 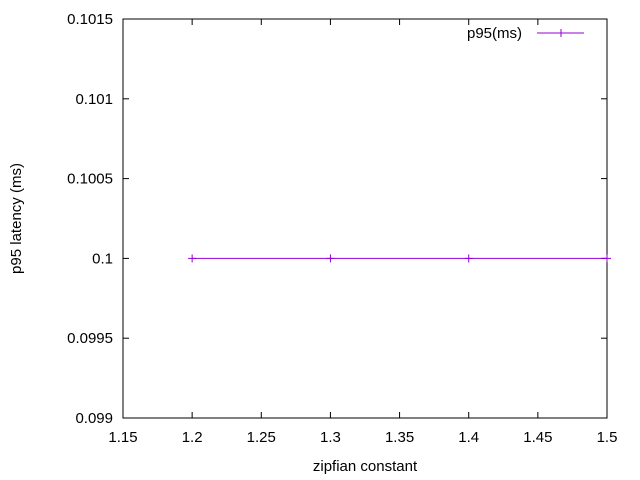 What do you see at coordinates (525, 33) in the screenshot?
I see `legend: p95(ms)` at bounding box center [525, 33].